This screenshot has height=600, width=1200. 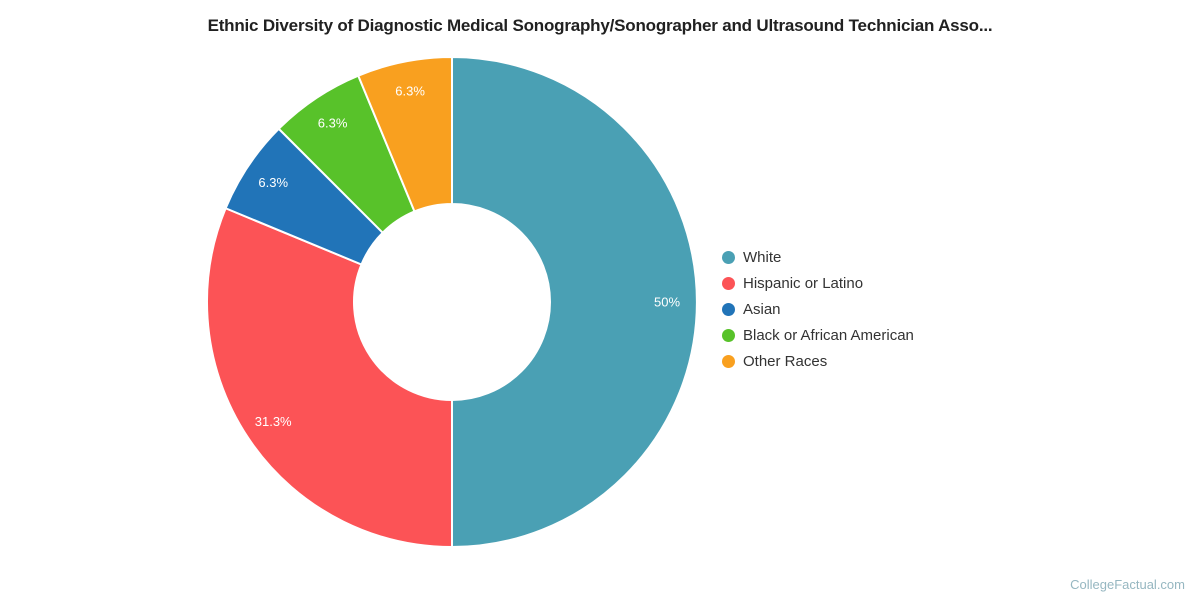 What do you see at coordinates (828, 335) in the screenshot?
I see `legend-label: Black or African American` at bounding box center [828, 335].